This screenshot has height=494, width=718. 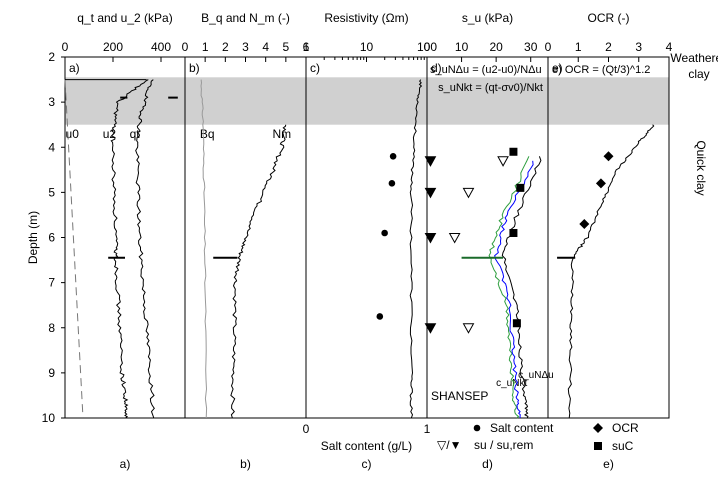 What do you see at coordinates (625, 428) in the screenshot?
I see `legend-ocr-label: OCR` at bounding box center [625, 428].